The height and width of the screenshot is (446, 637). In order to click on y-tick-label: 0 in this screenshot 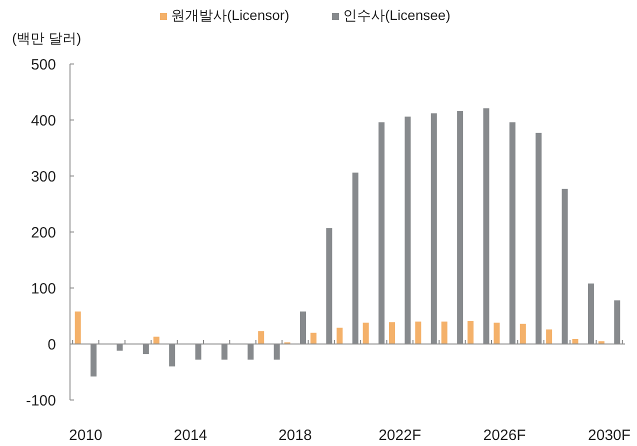, I will do `click(52, 345)`.